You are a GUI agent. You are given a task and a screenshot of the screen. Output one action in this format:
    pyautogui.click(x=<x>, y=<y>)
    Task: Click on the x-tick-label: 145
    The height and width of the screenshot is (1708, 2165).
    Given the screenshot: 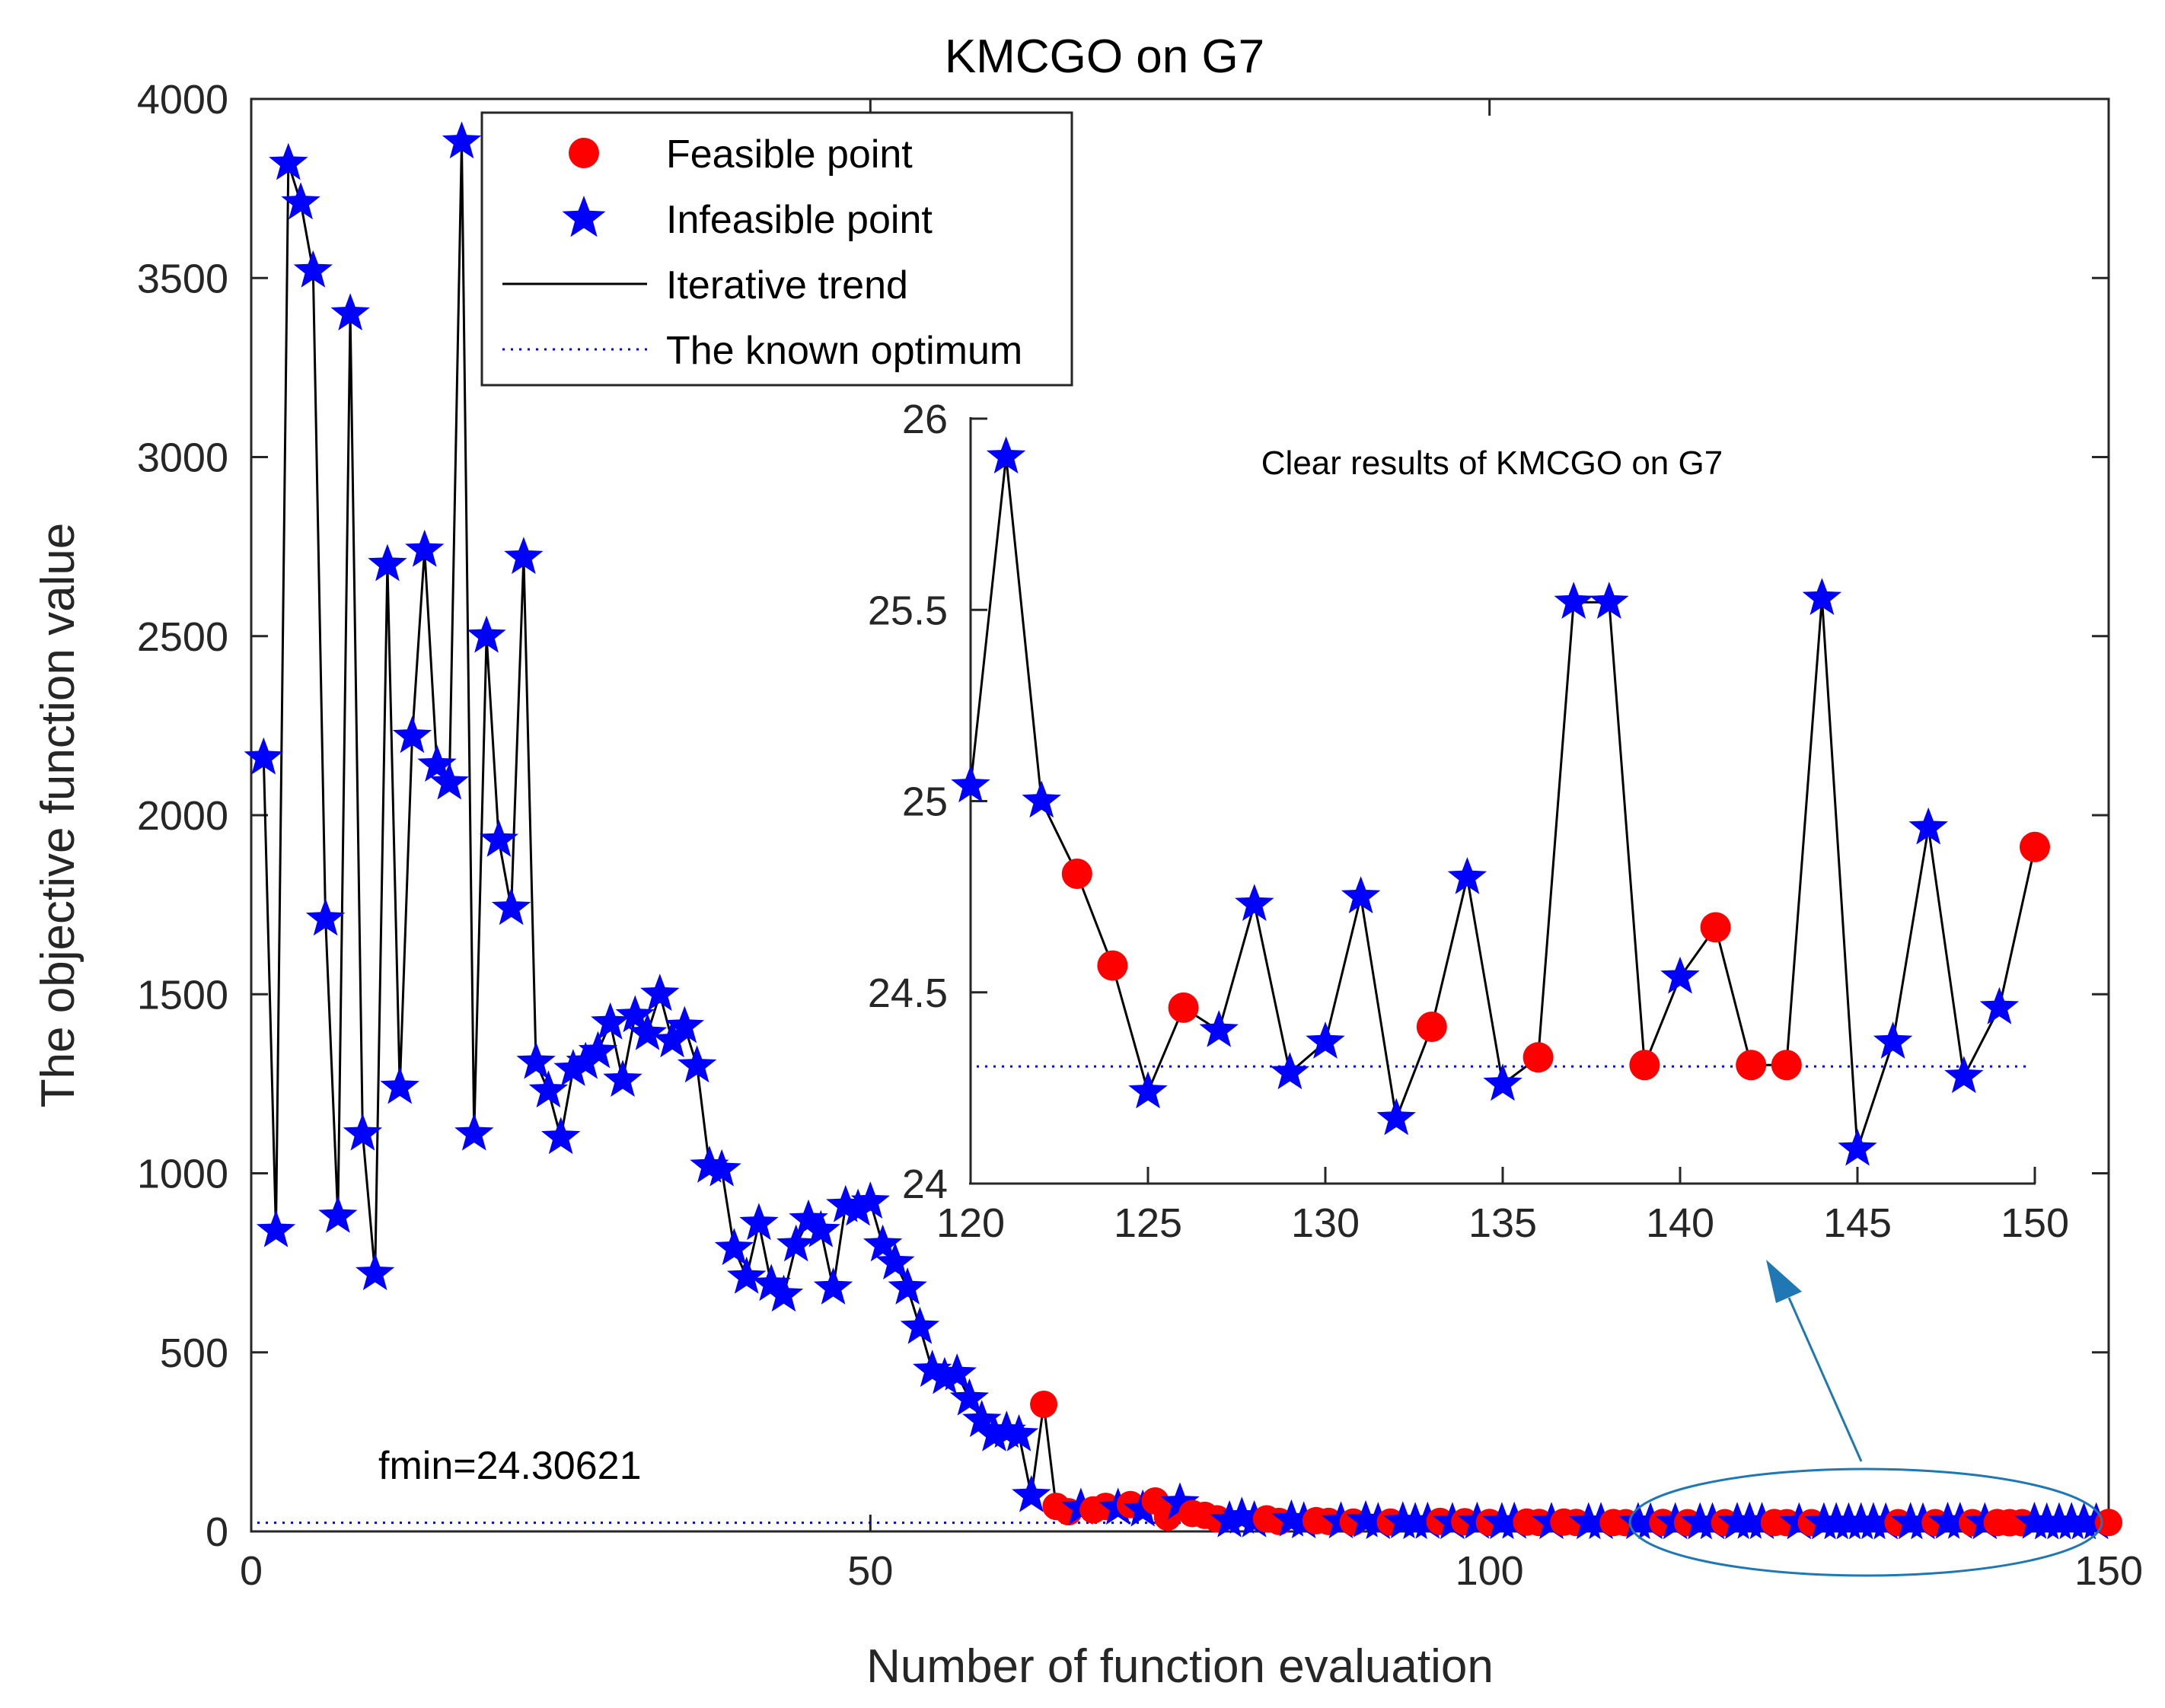 What is the action you would take?
    pyautogui.click(x=1857, y=1223)
    